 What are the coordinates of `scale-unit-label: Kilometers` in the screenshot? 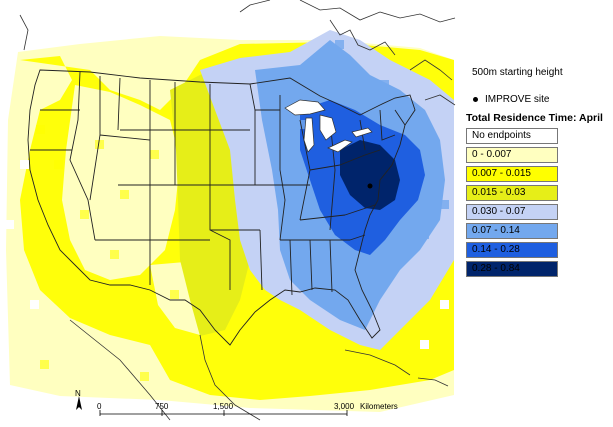 It's located at (379, 406).